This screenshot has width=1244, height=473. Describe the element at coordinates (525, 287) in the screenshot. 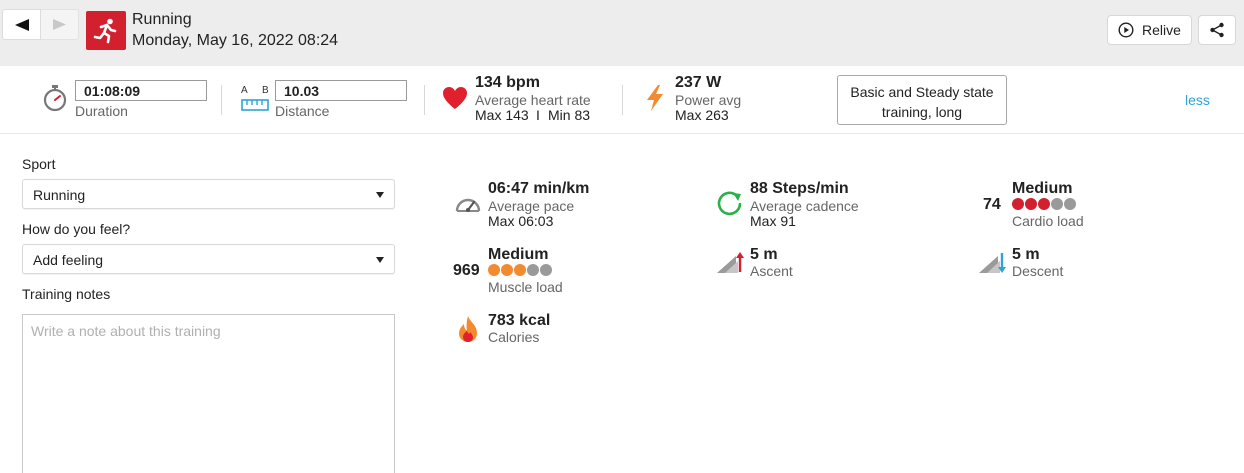

I see `muscle-load-label: Muscle load` at that location.